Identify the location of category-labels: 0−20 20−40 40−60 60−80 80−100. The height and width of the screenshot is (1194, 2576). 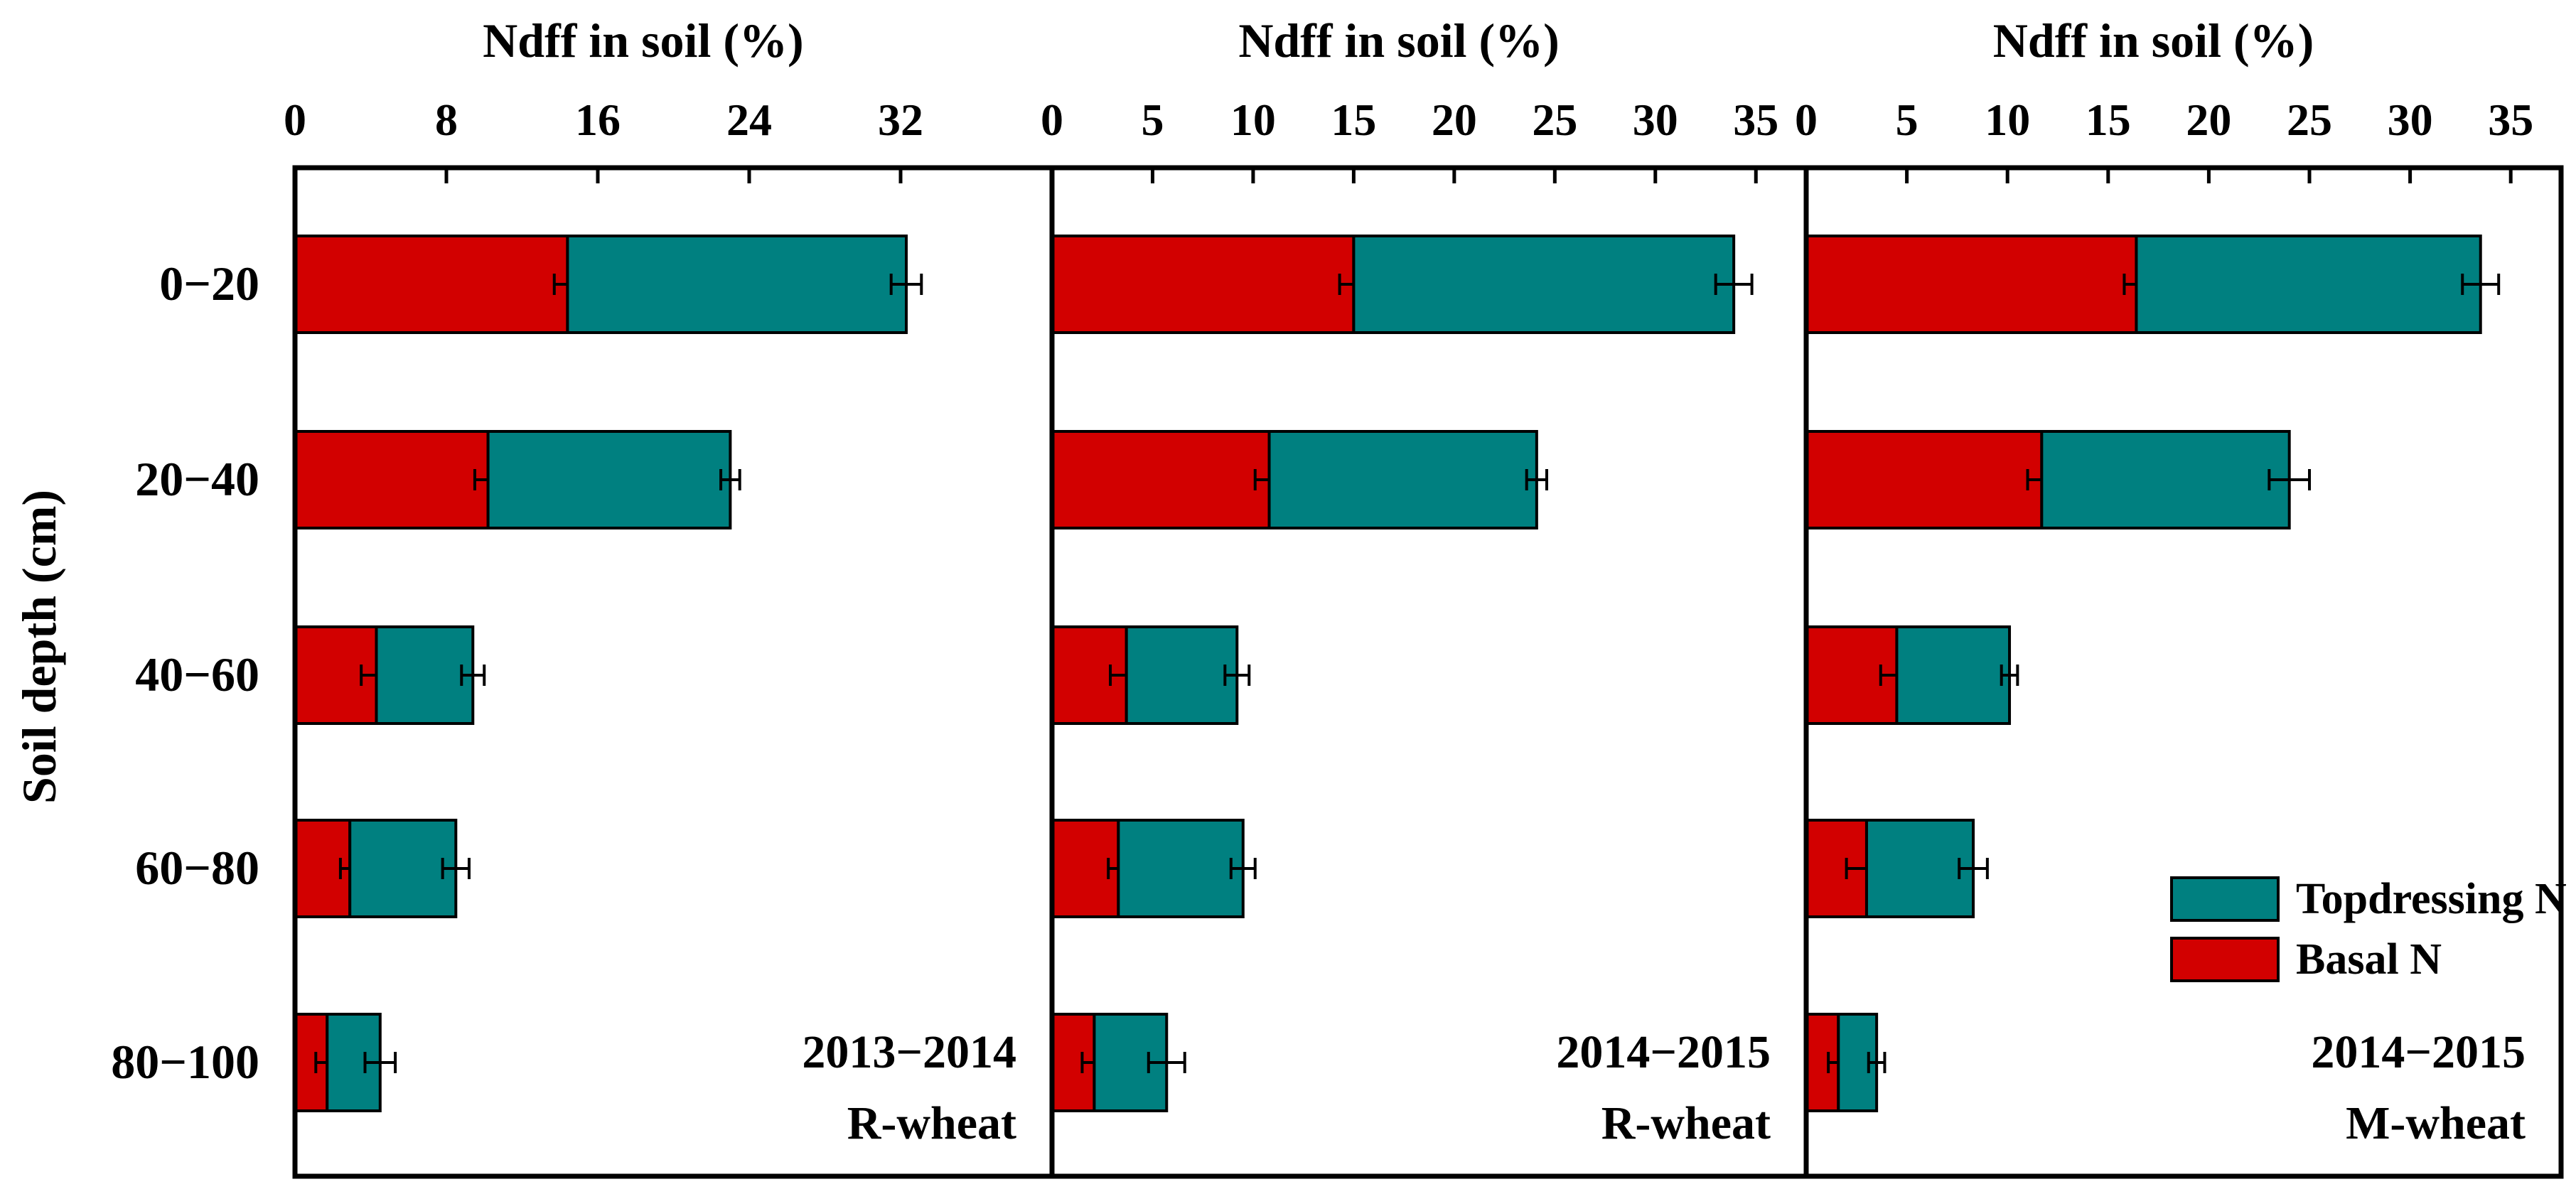
(185, 673).